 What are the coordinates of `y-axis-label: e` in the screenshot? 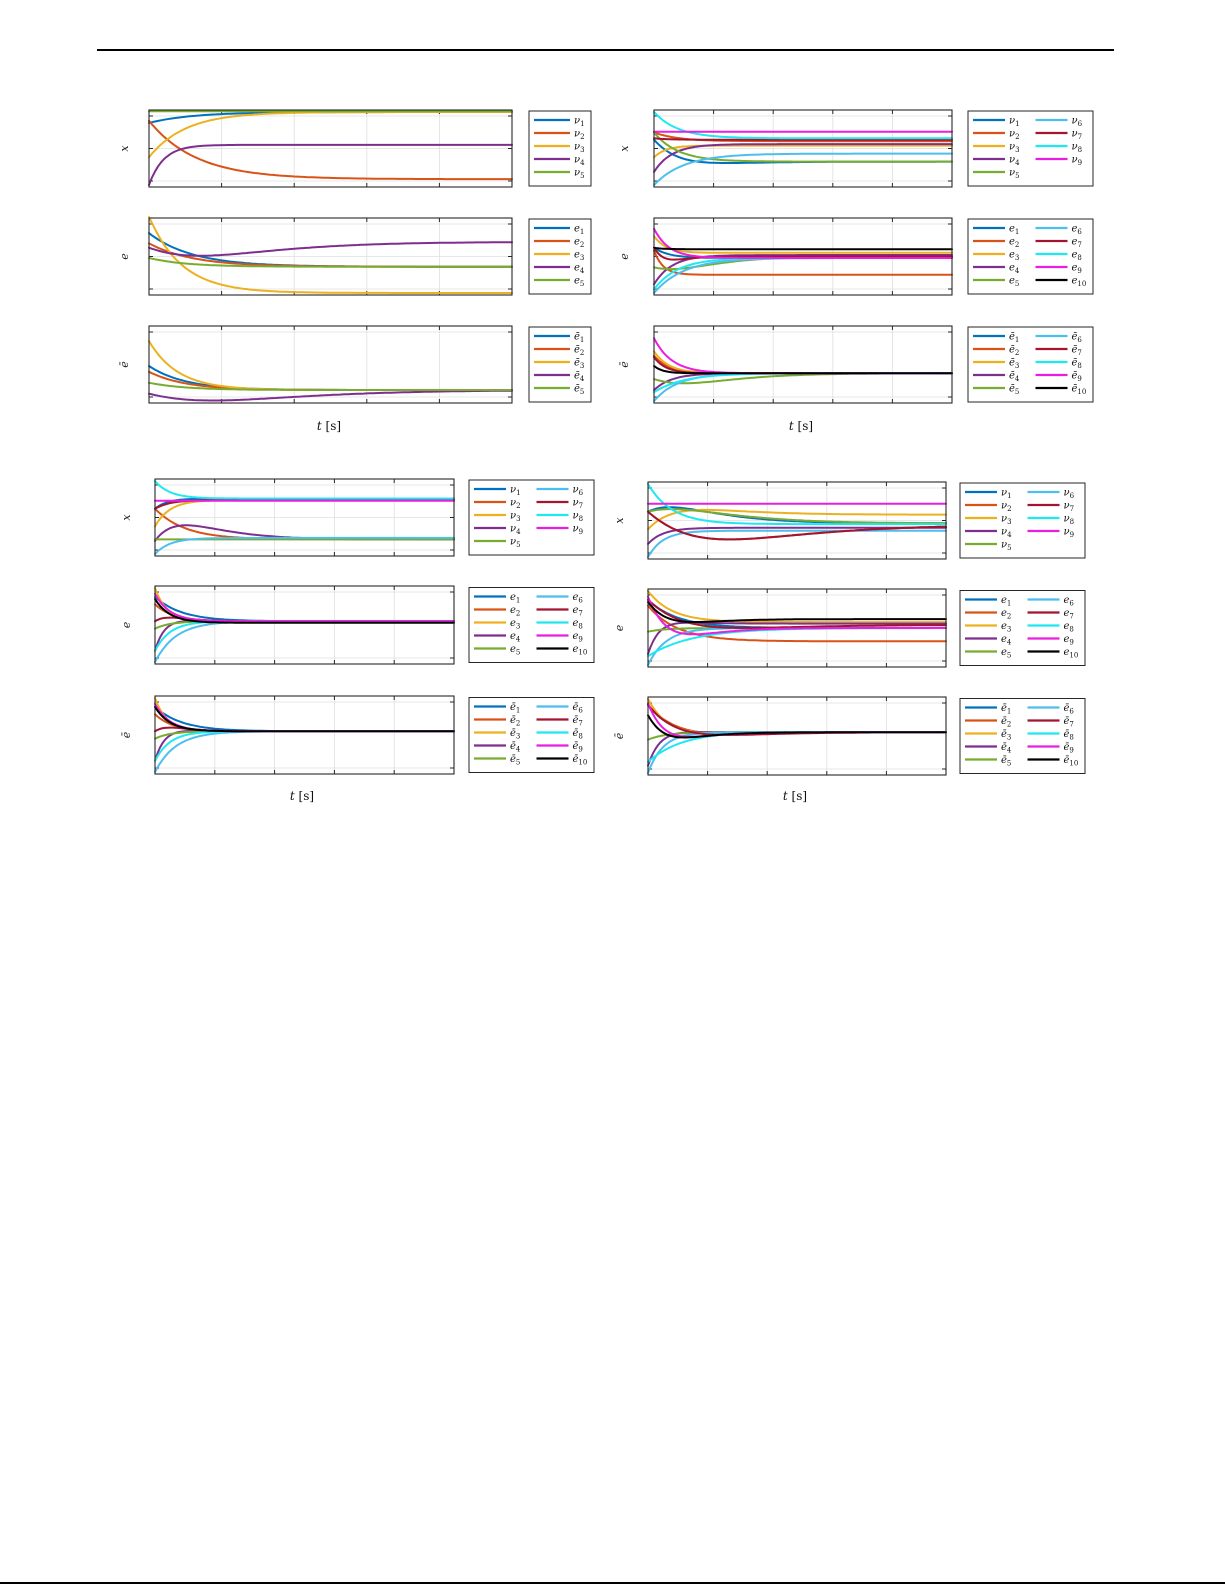 It's located at (124, 256).